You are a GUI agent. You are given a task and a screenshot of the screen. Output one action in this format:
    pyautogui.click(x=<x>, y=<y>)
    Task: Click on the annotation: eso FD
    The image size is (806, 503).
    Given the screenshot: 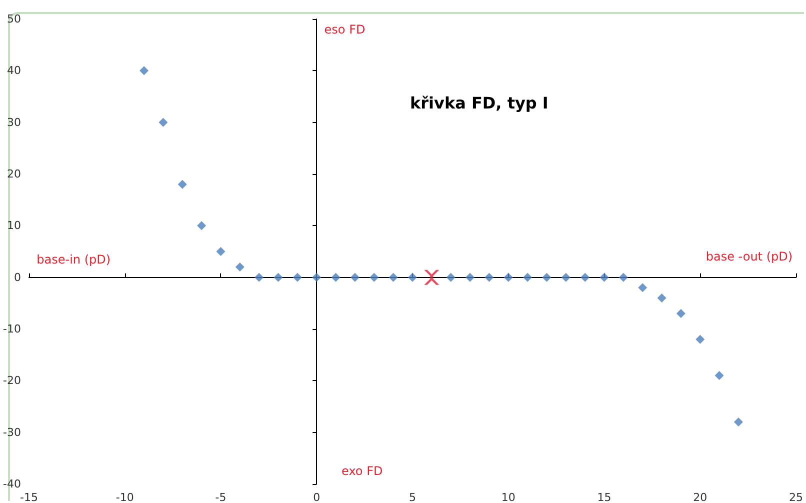 What is the action you would take?
    pyautogui.click(x=345, y=29)
    